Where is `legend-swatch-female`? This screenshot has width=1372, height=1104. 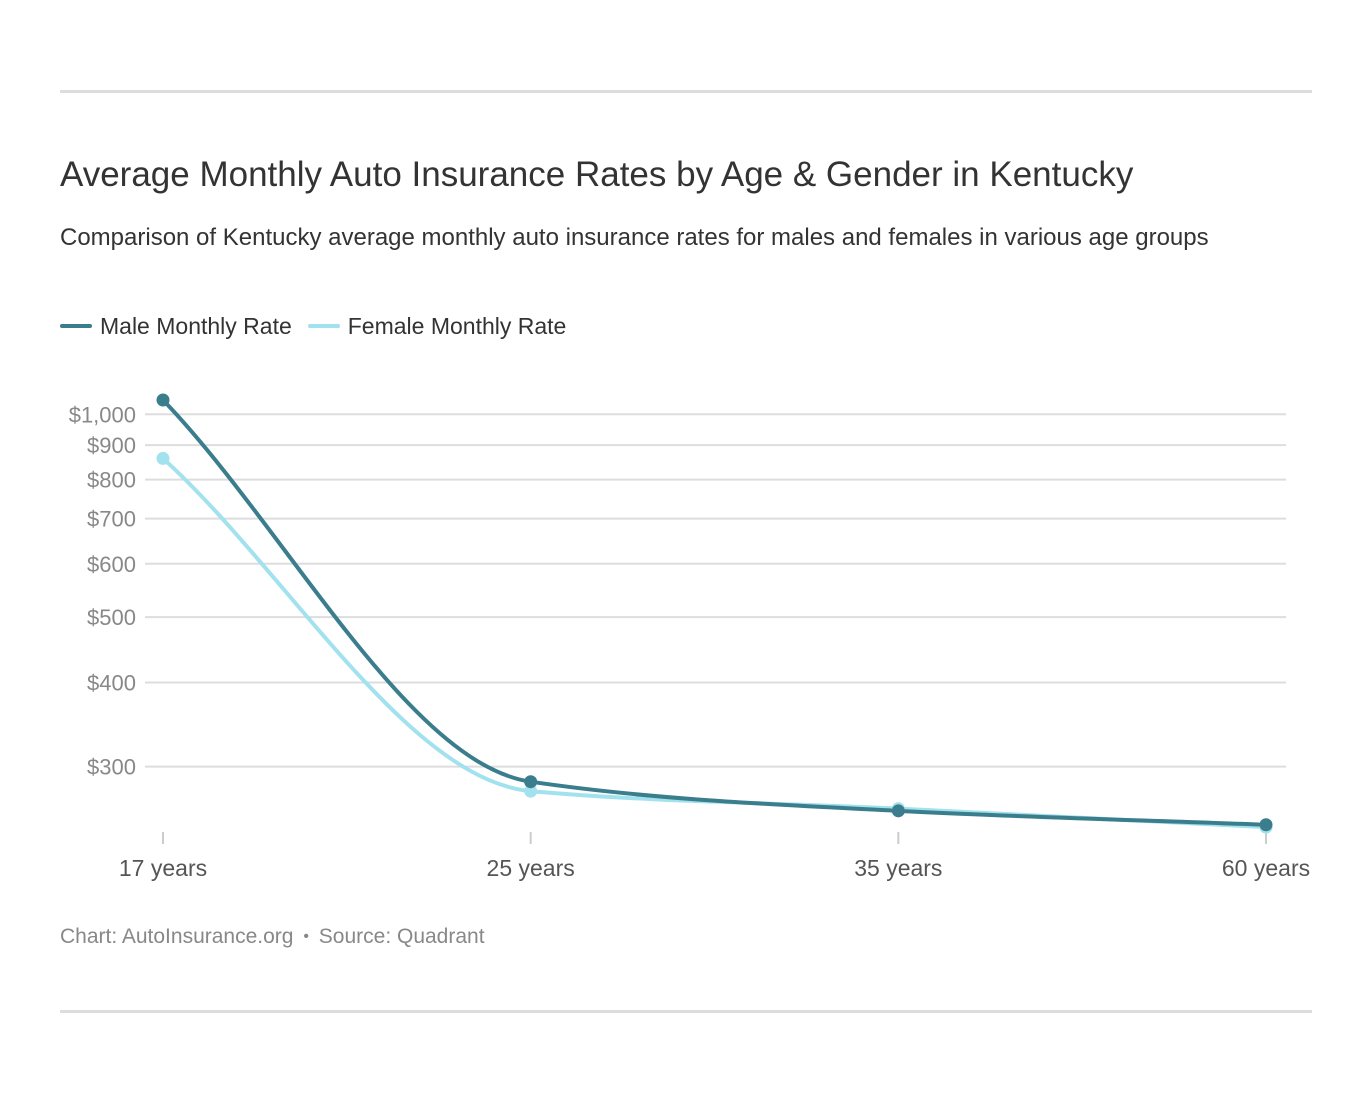 legend-swatch-female is located at coordinates (323, 326).